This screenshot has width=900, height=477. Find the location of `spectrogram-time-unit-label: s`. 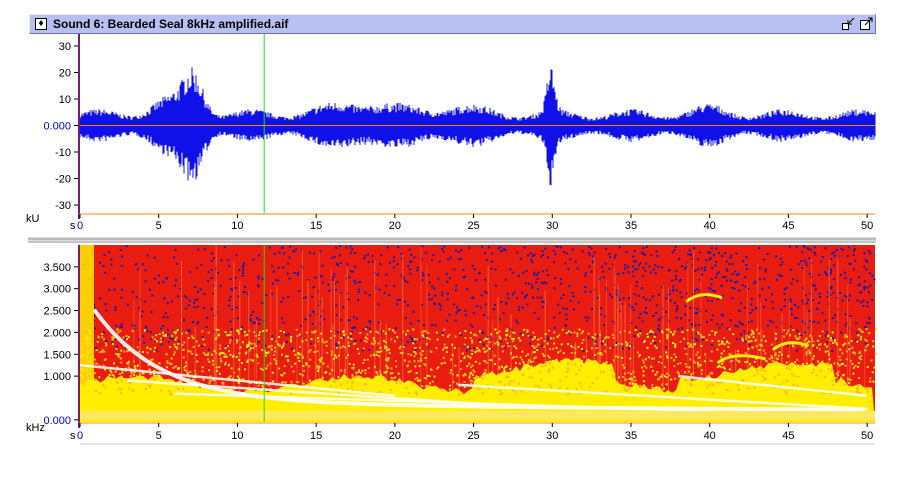

spectrogram-time-unit-label: s is located at coordinates (73, 436).